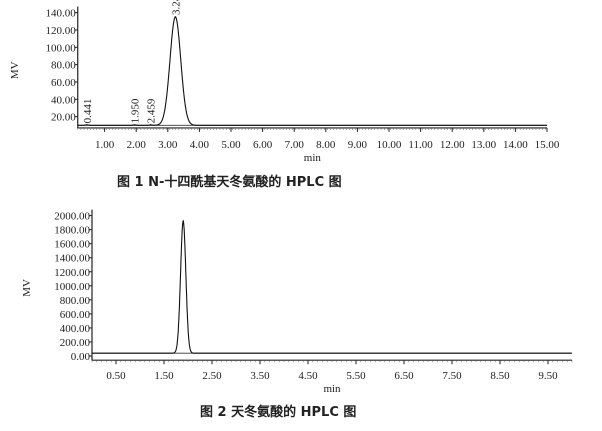 The height and width of the screenshot is (431, 602). What do you see at coordinates (136, 110) in the screenshot?
I see `peak-label: 1.950` at bounding box center [136, 110].